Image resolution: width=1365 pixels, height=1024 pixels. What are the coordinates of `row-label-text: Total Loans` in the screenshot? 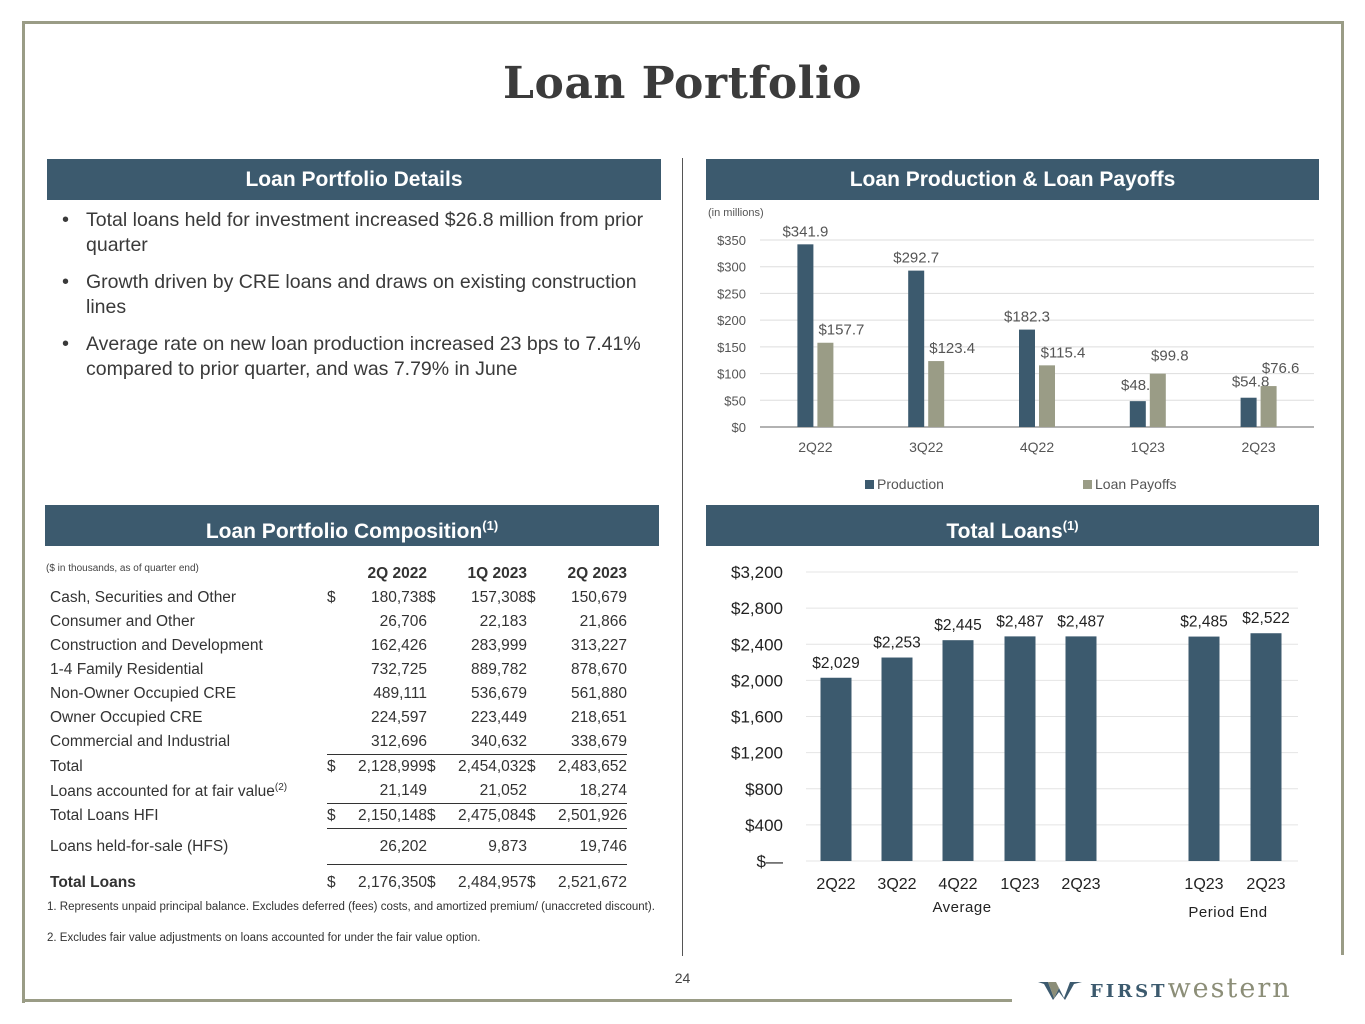 It's located at (93, 882).